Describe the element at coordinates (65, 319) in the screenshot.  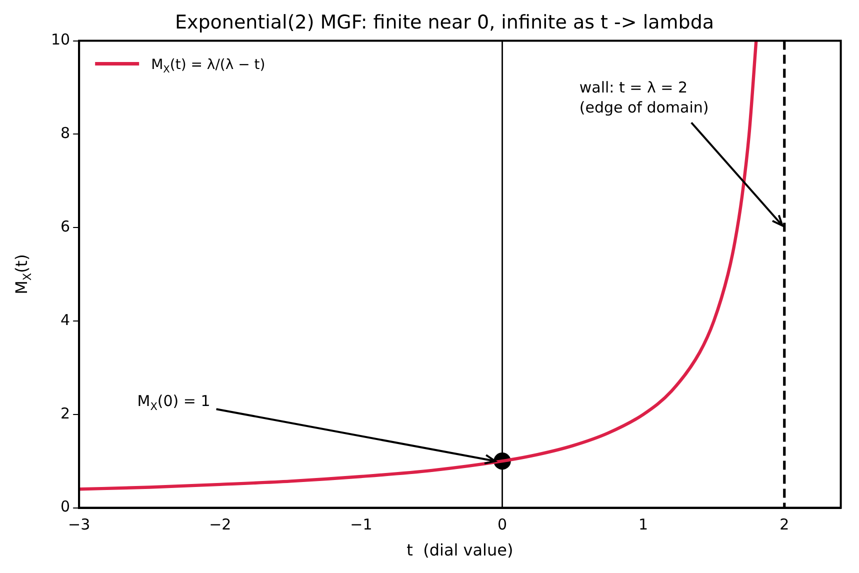
I see `y-tick-label: 4` at that location.